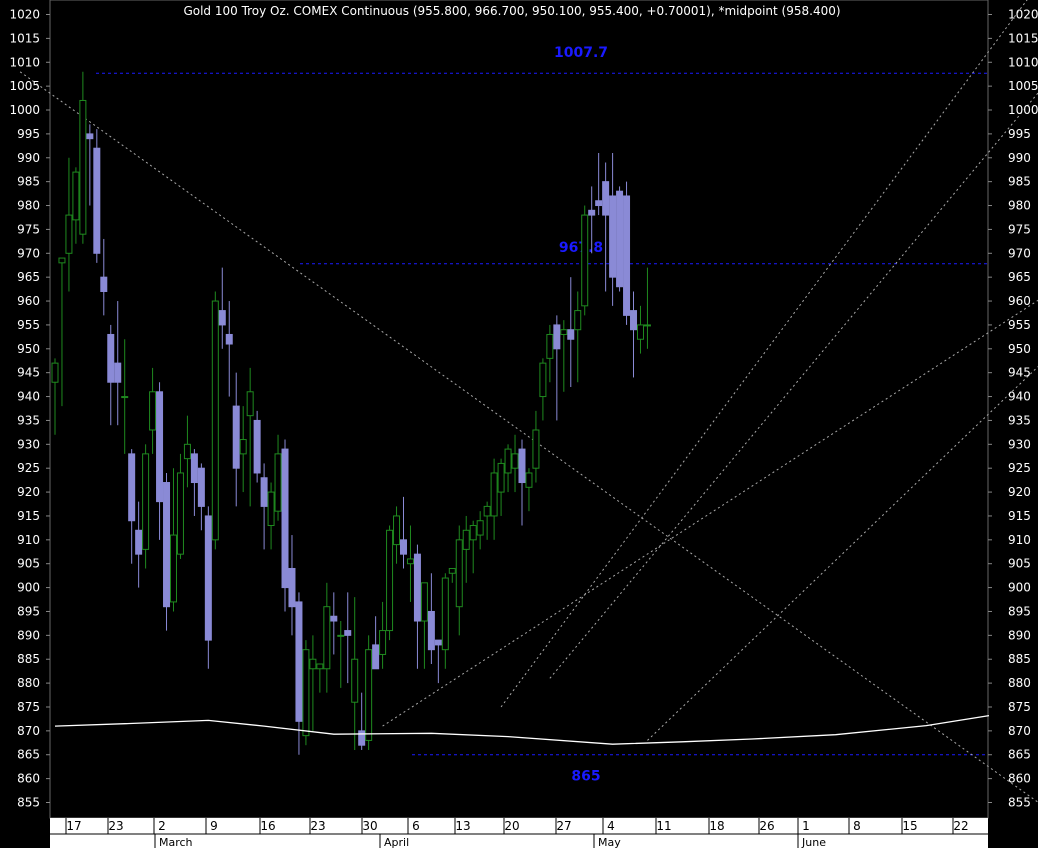 The image size is (1038, 848). What do you see at coordinates (28, 731) in the screenshot?
I see `y-tick-label-left: 870` at bounding box center [28, 731].